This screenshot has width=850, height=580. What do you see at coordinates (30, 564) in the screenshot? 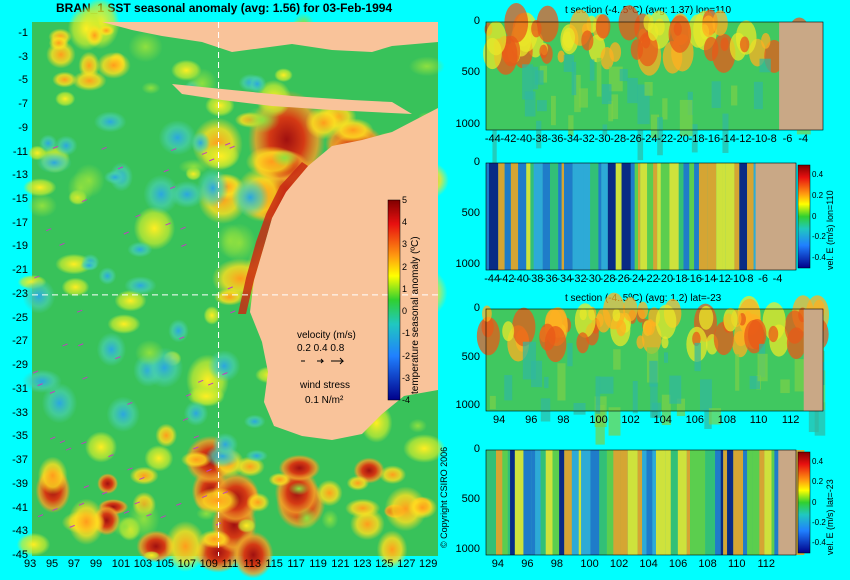
I see `map-x-tick-label: 93` at bounding box center [30, 564].